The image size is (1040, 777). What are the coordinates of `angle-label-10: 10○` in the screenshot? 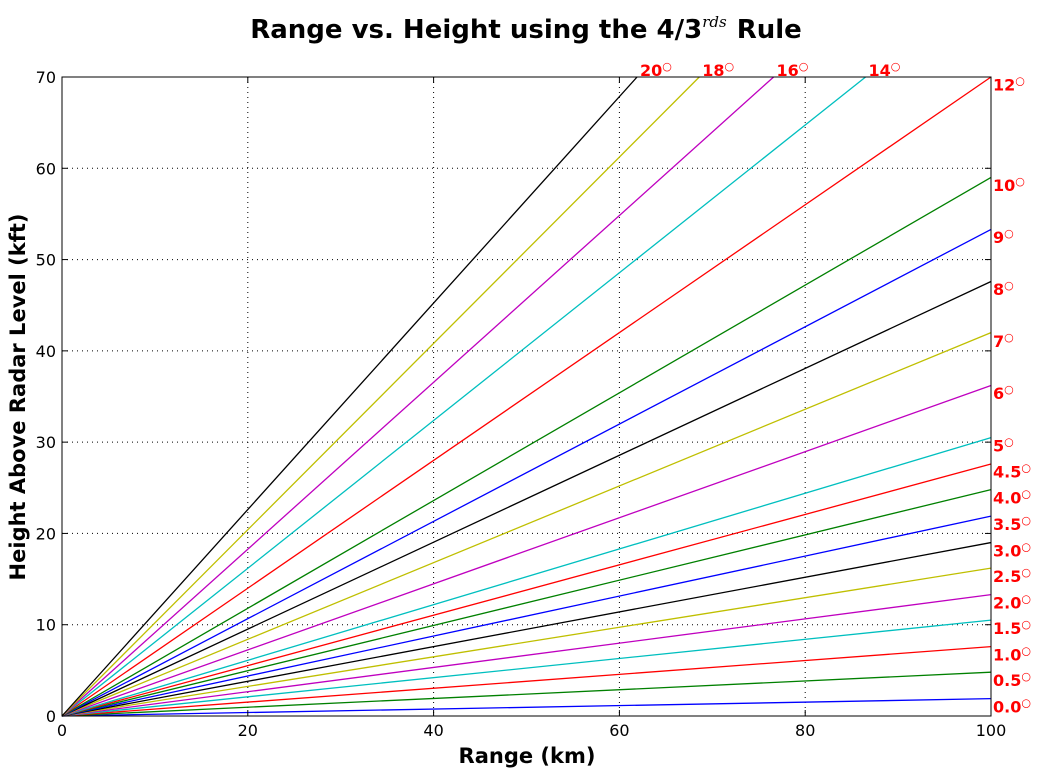 It's located at (1009, 185).